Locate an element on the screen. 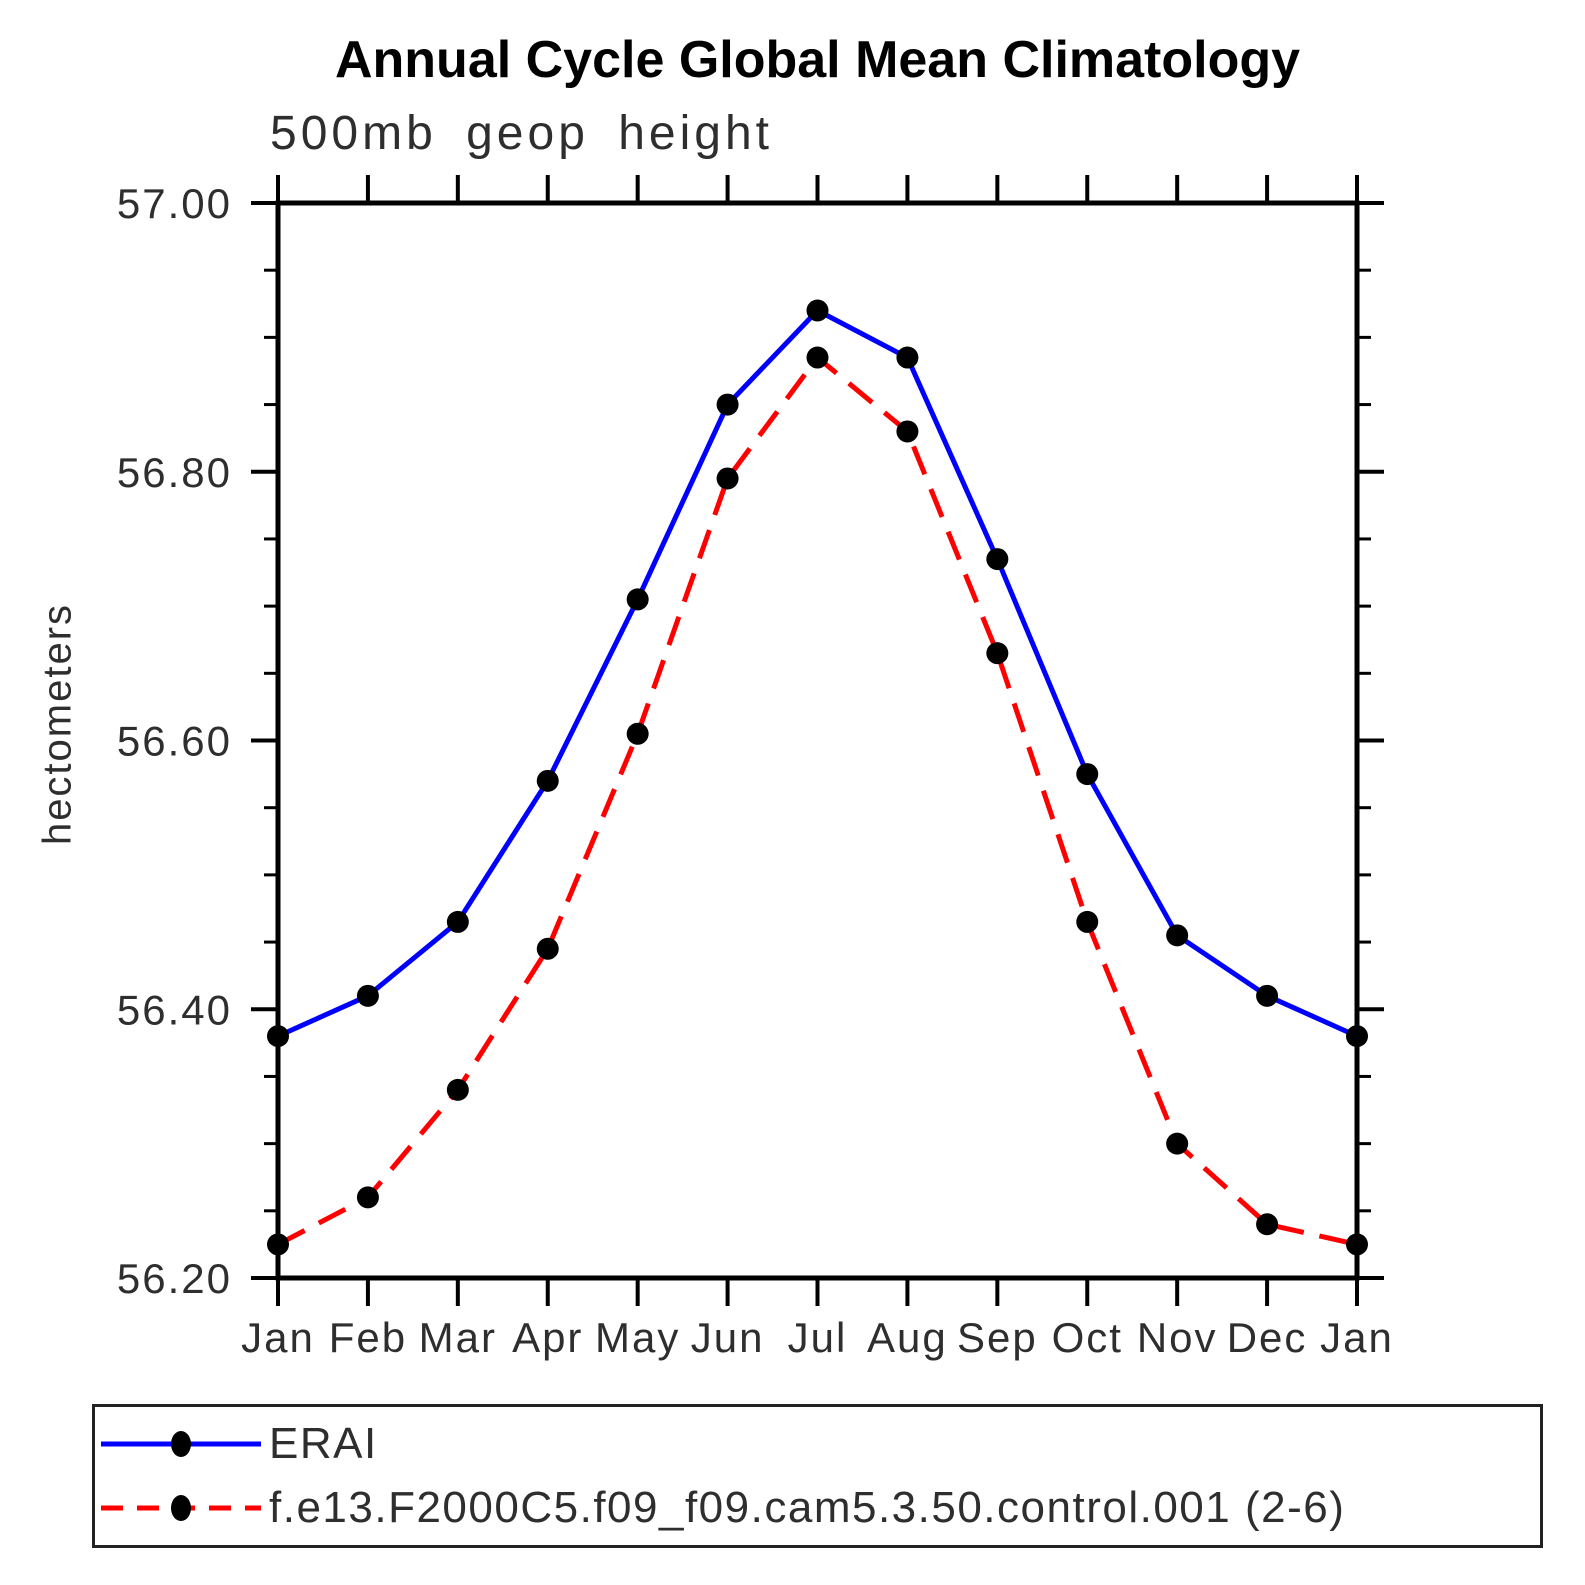 This screenshot has height=1585, width=1585. legend-sample-dashed-line is located at coordinates (181, 1508).